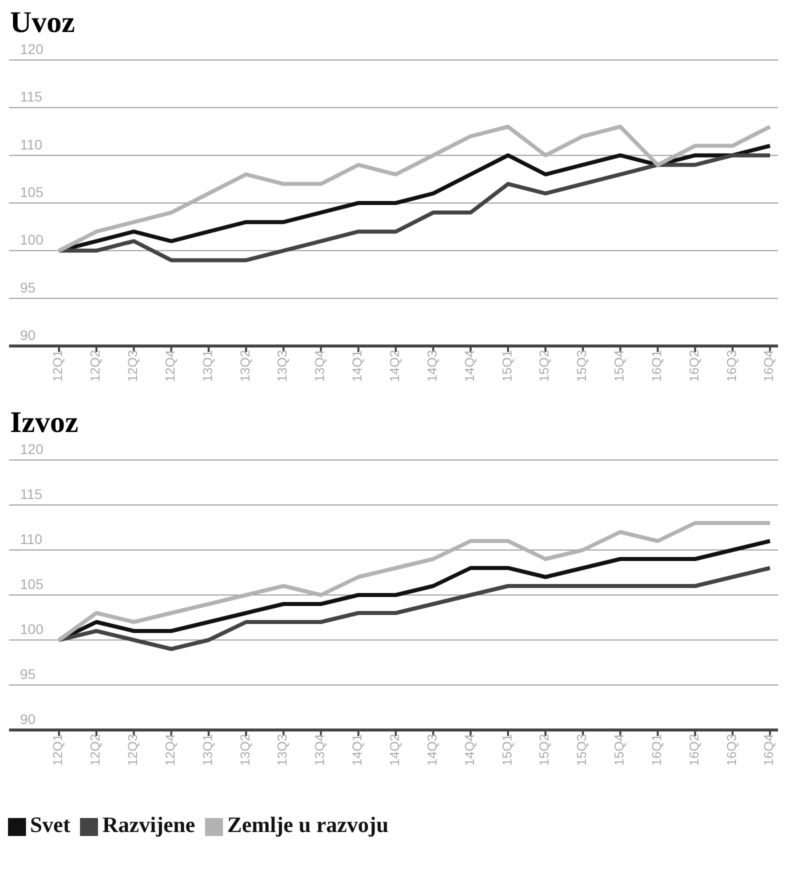  I want to click on legend-label: Zemlje u razvoju, so click(307, 824).